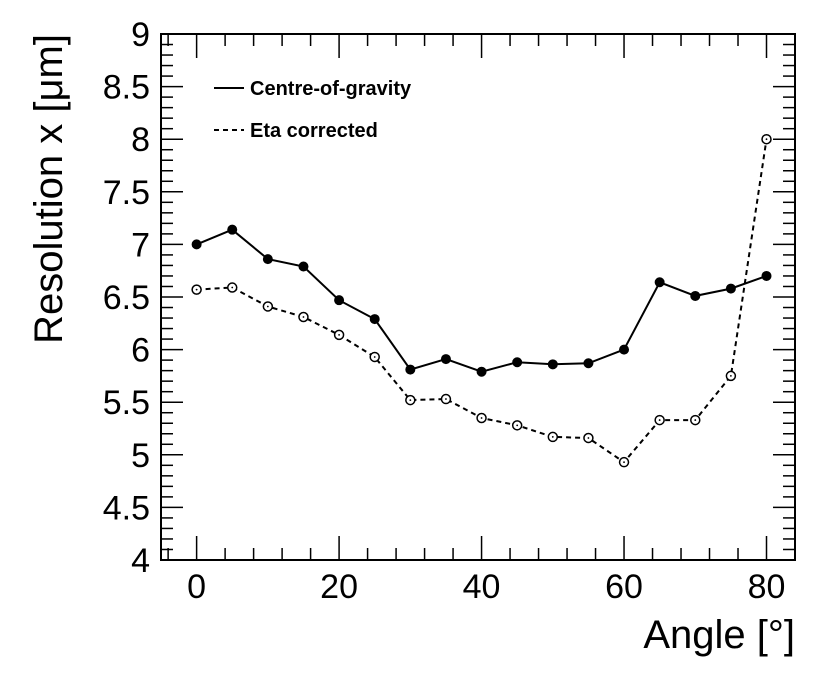 The width and height of the screenshot is (829, 680). I want to click on y-tick-label: 6, so click(140, 351).